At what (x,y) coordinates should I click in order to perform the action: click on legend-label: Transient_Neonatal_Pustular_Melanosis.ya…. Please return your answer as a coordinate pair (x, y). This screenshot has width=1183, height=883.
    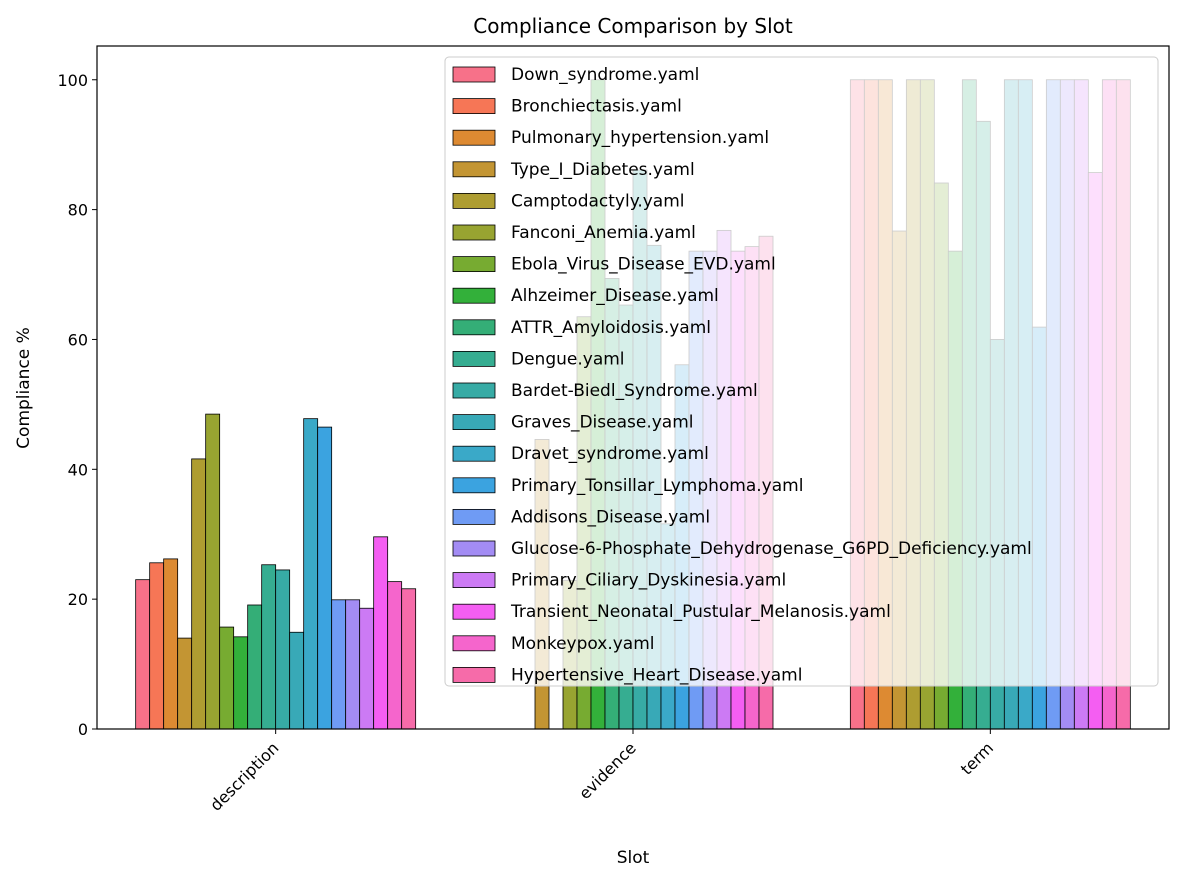
    Looking at the image, I should click on (700, 612).